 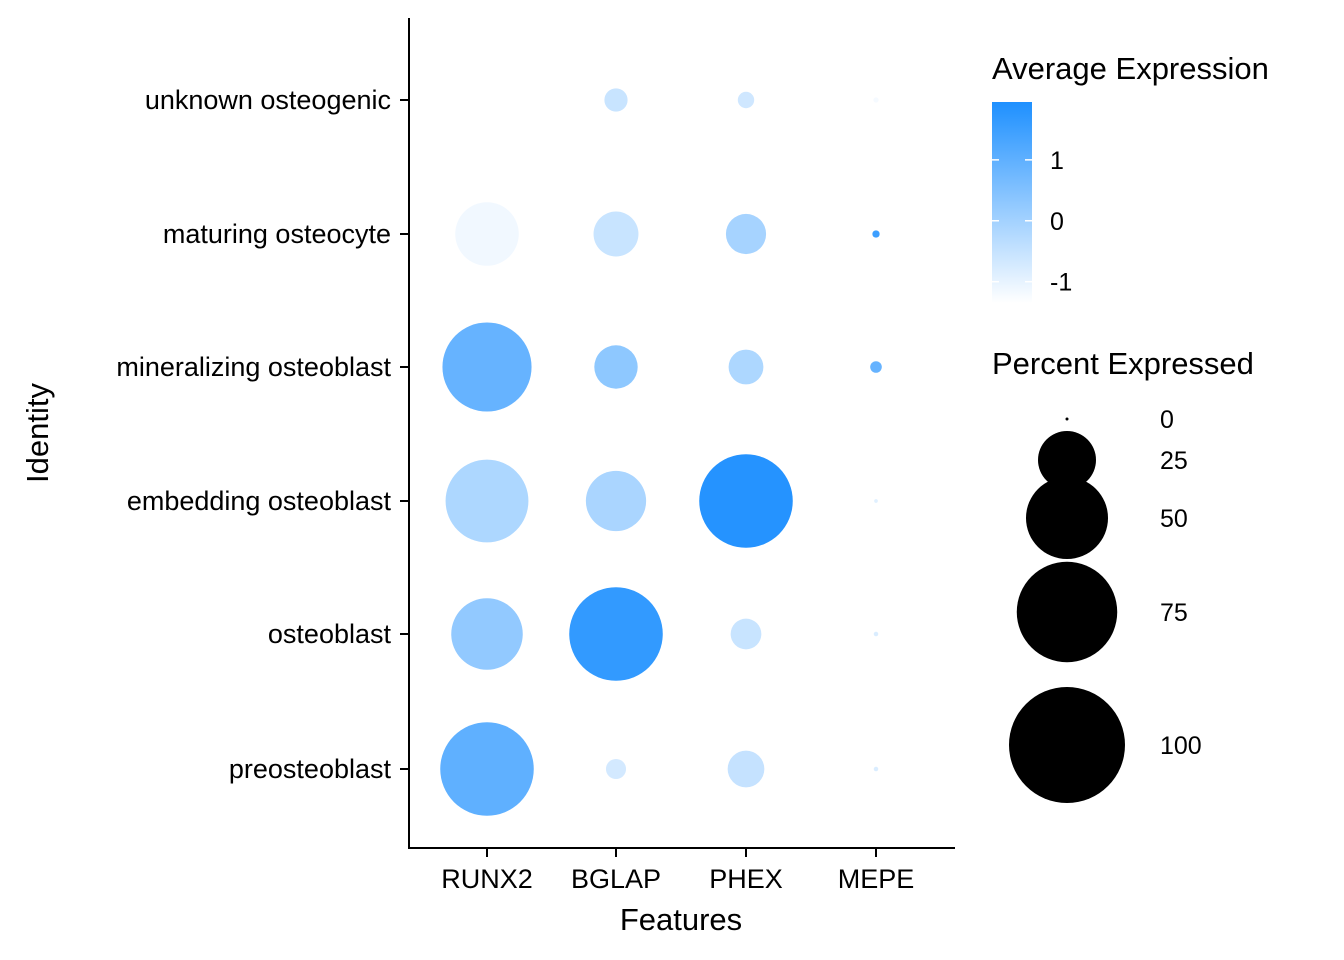 I want to click on color-legend-title: Average Expression, so click(x=1130, y=68).